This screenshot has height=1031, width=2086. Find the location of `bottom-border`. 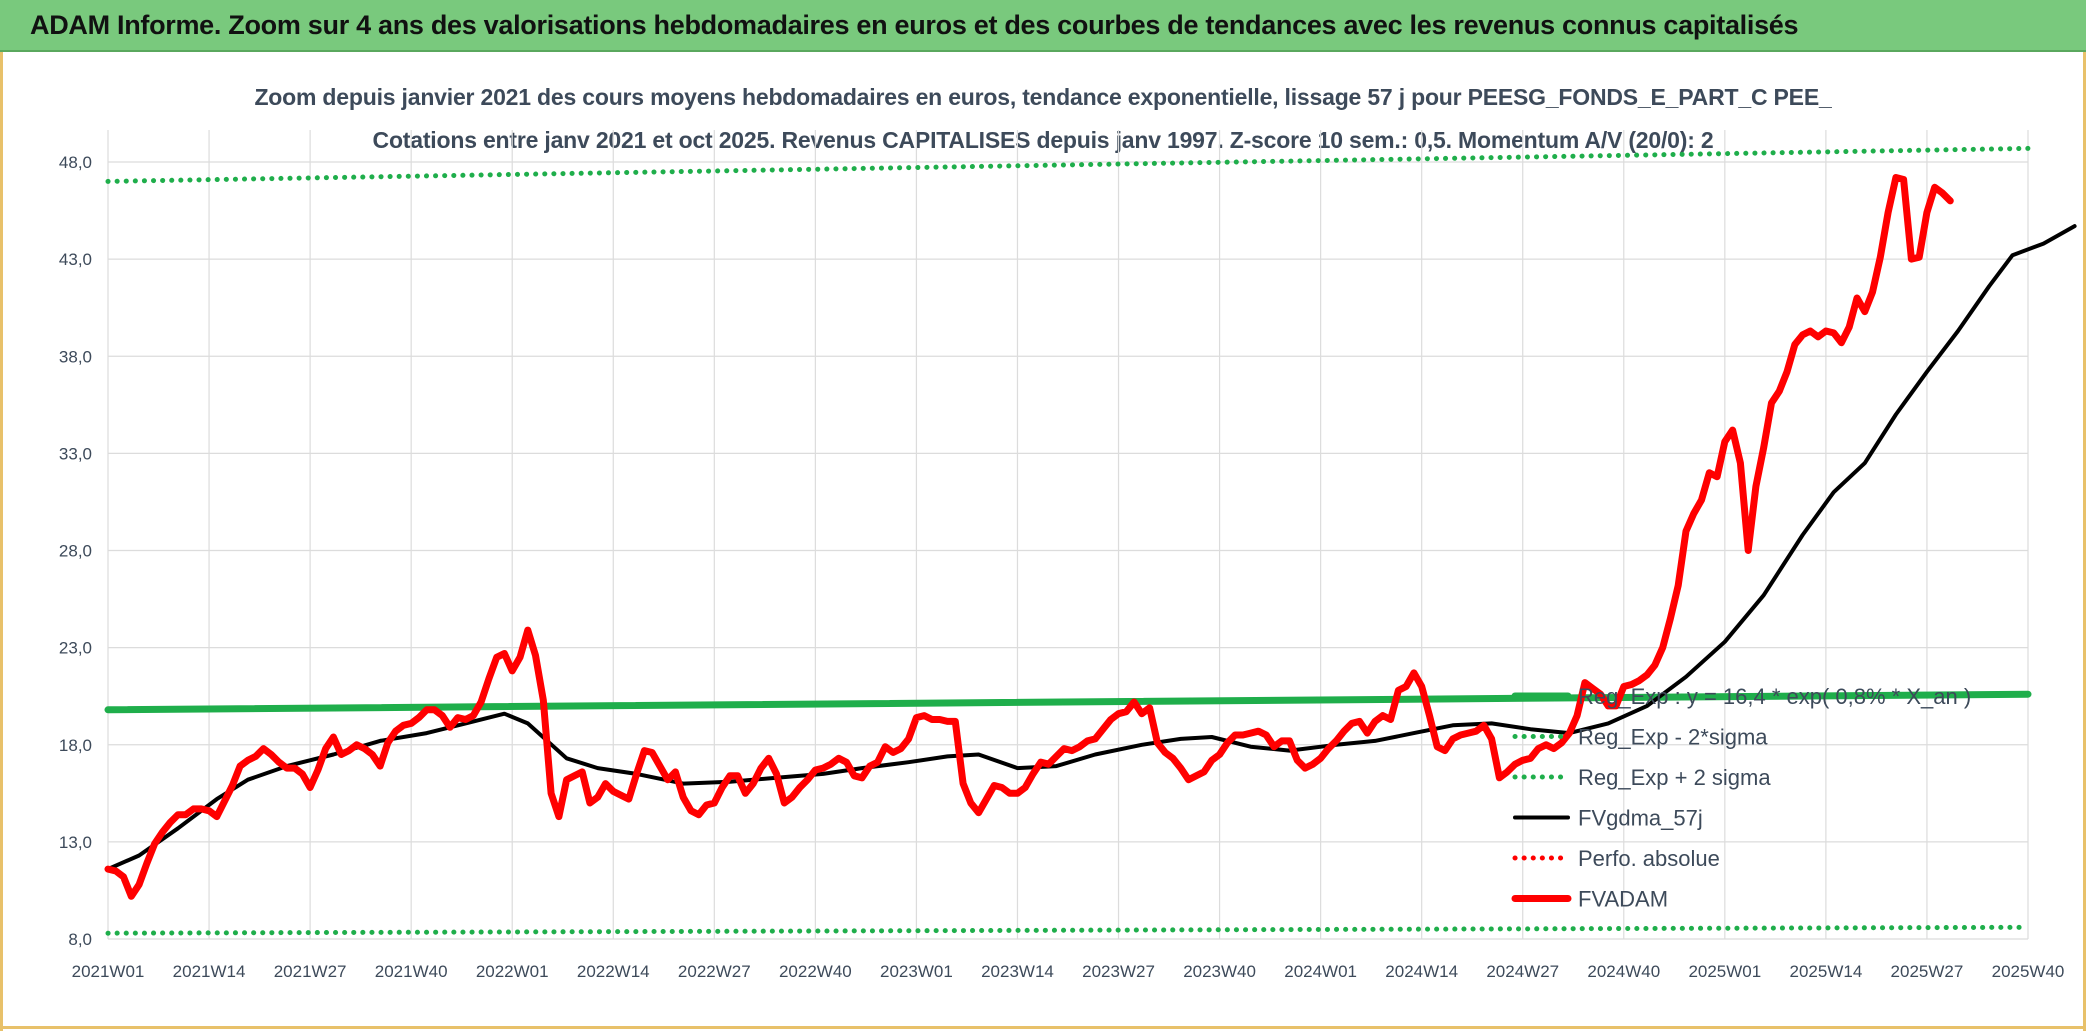

bottom-border is located at coordinates (1043, 1027).